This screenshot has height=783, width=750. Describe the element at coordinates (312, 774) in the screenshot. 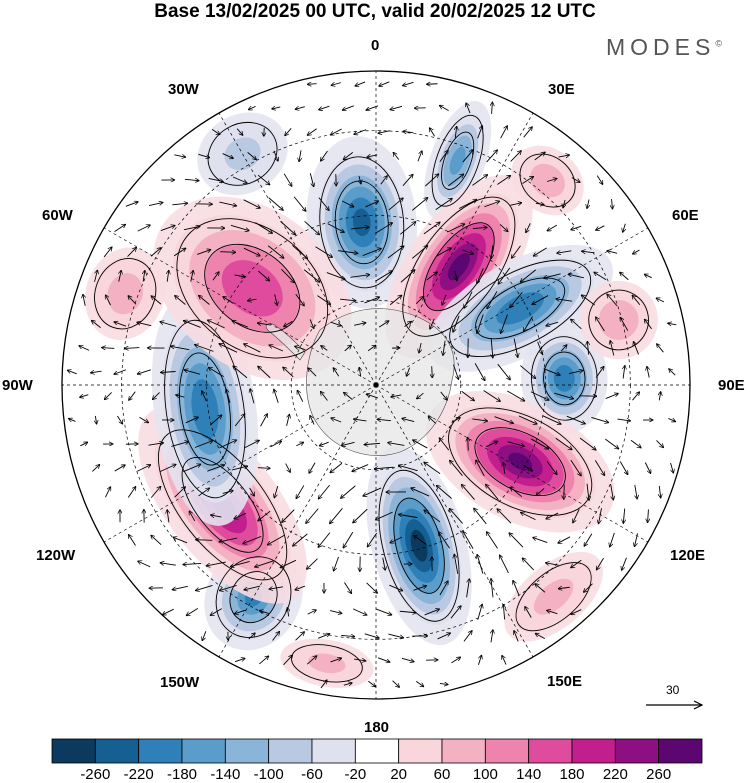

I see `colorbar-tick-label: -60` at that location.